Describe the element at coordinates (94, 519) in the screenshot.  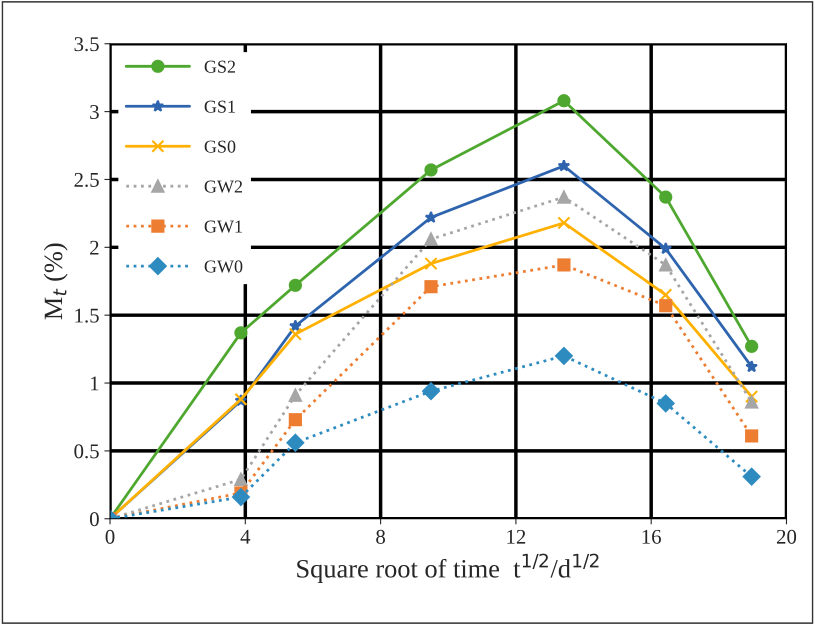
I see `y-tick-label: 0` at that location.